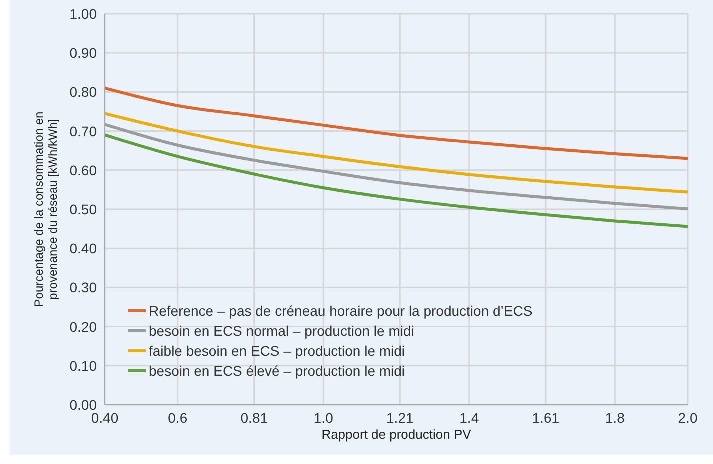  What do you see at coordinates (615, 418) in the screenshot?
I see `x-tick-label: 1.8` at bounding box center [615, 418].